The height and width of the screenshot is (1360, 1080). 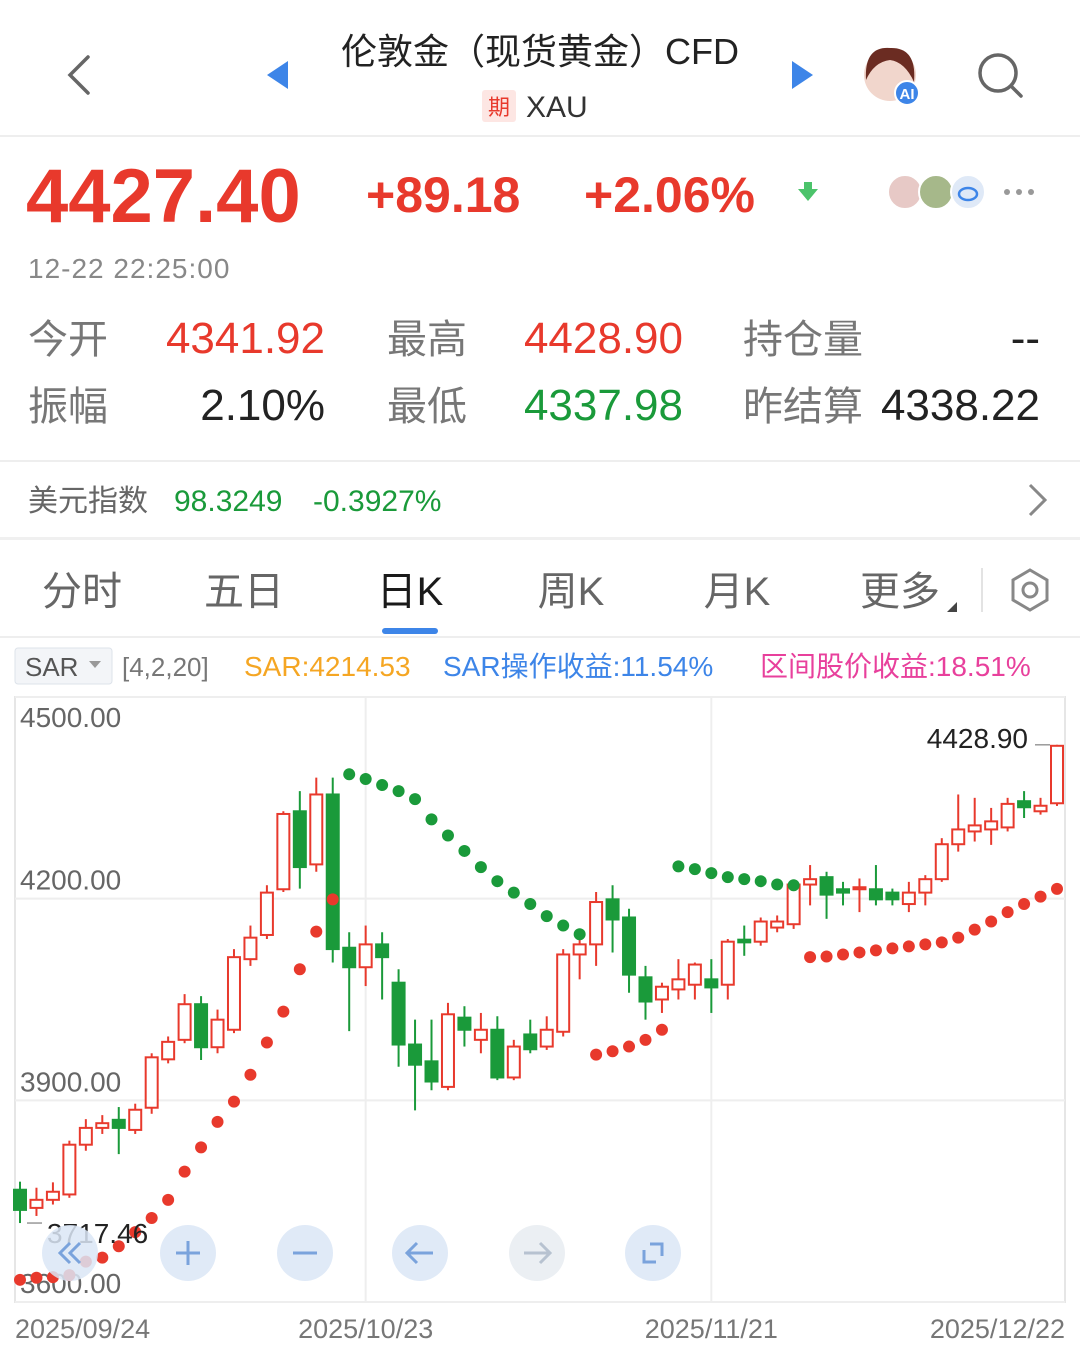 I want to click on chart-settings-button, so click(x=1030, y=590).